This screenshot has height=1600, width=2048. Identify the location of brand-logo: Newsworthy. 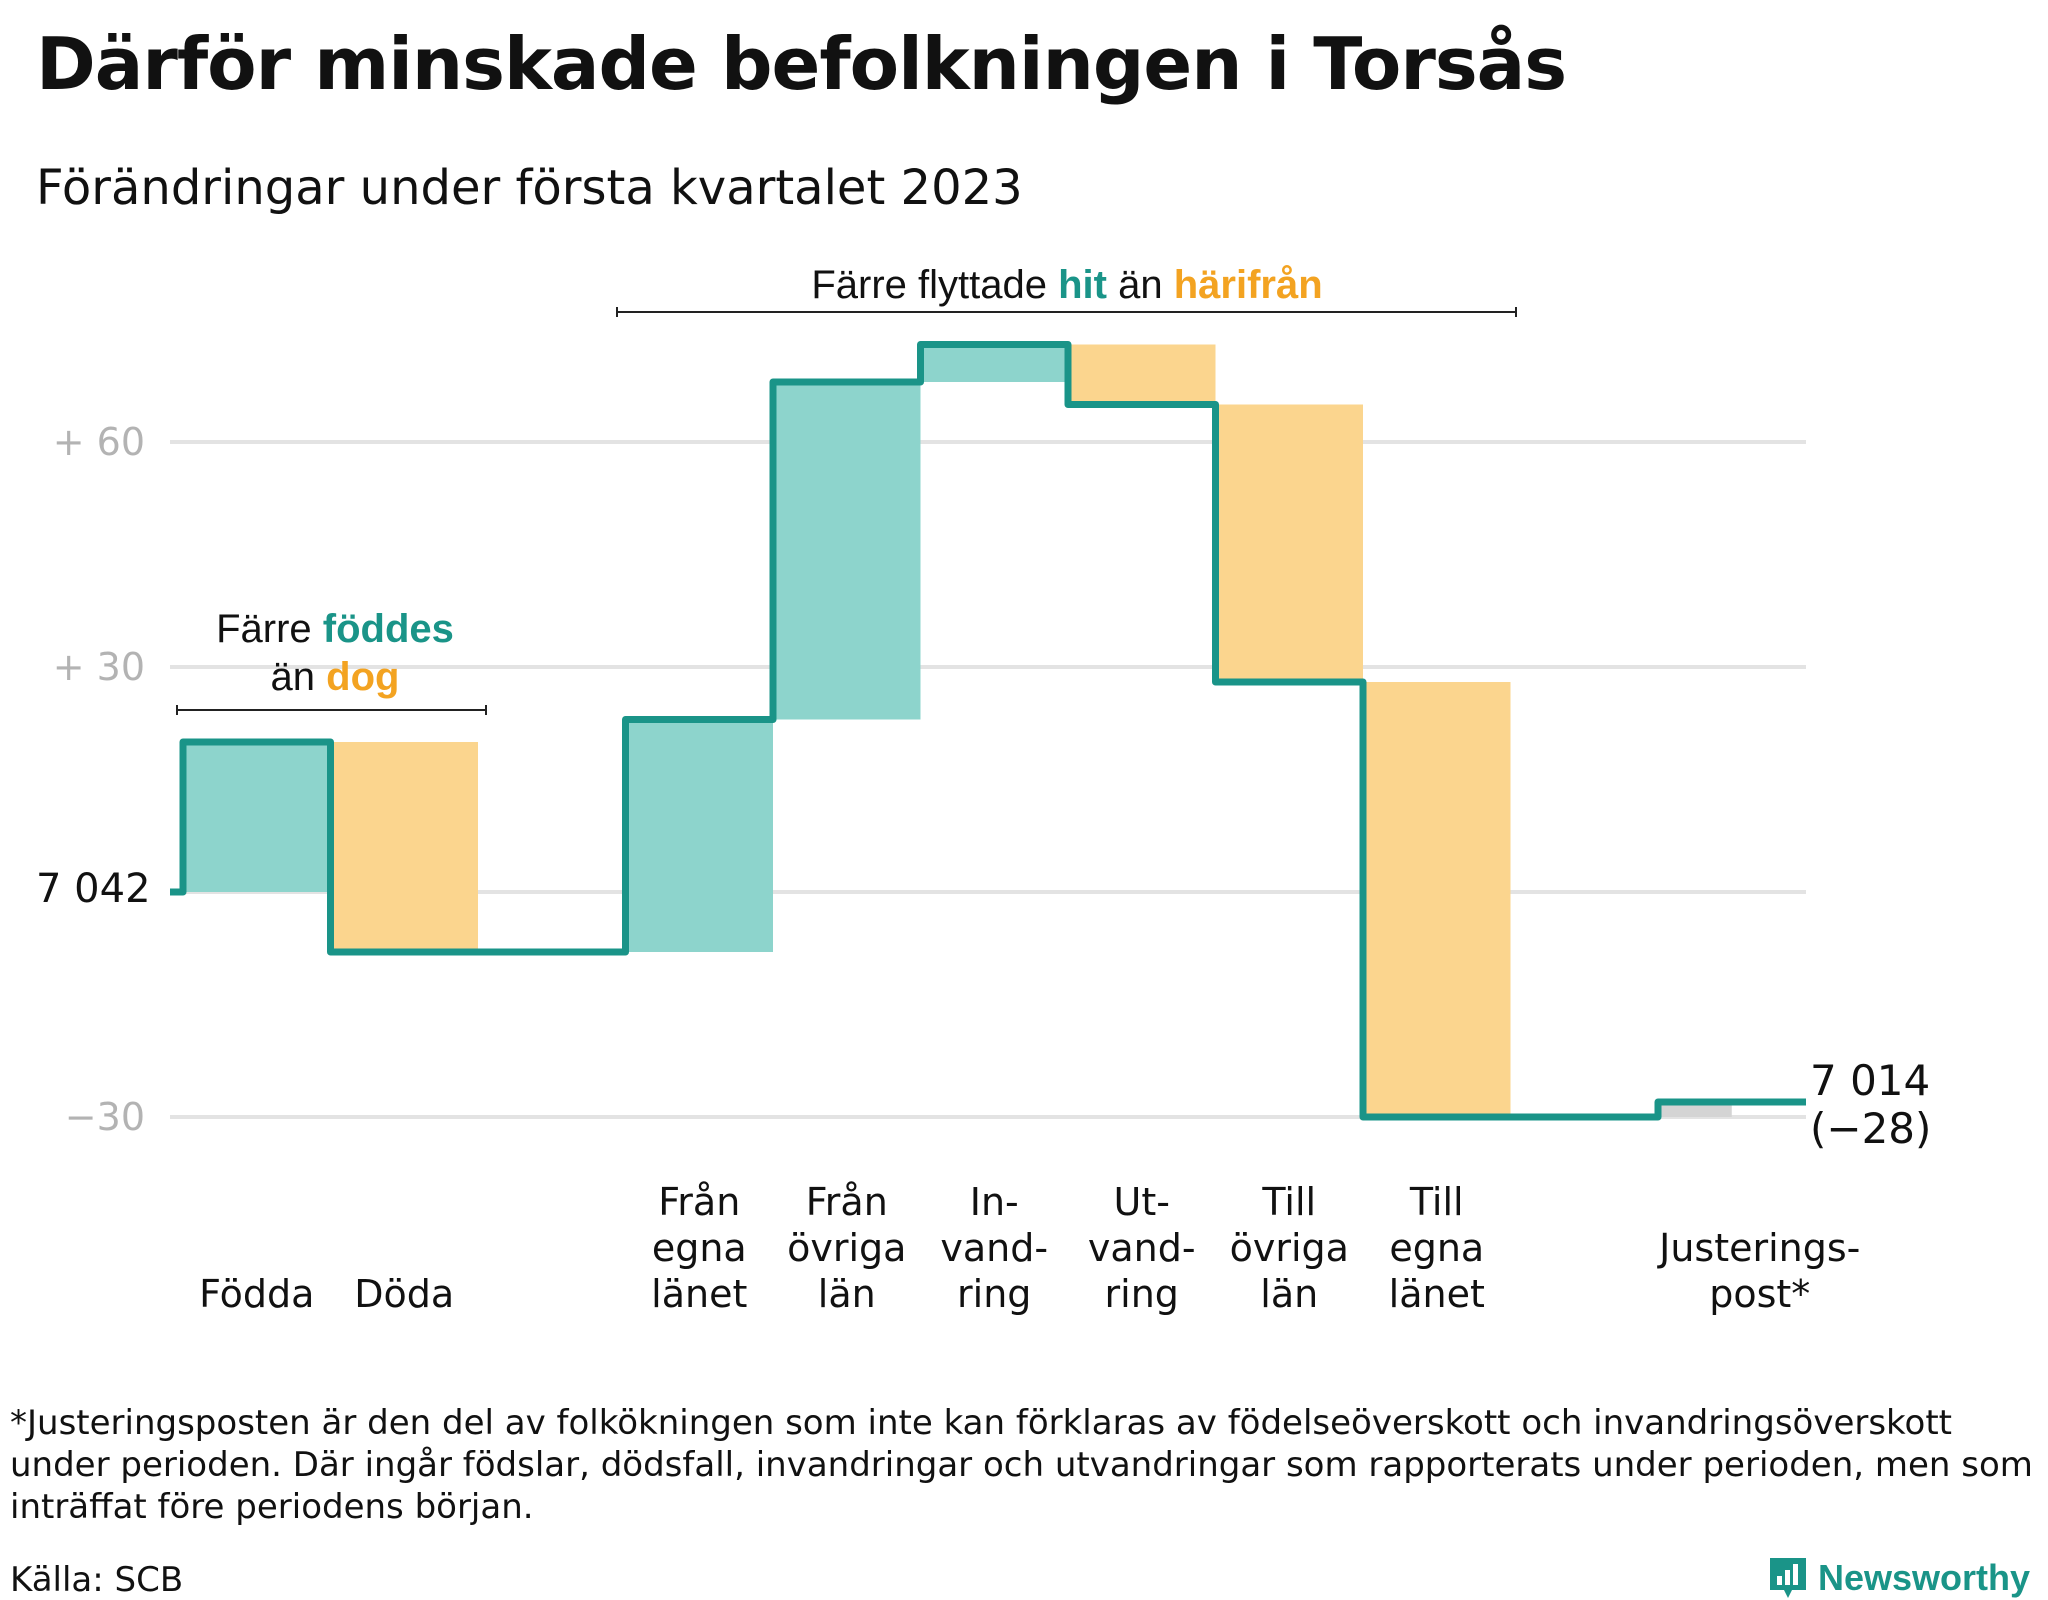
(1899, 1578).